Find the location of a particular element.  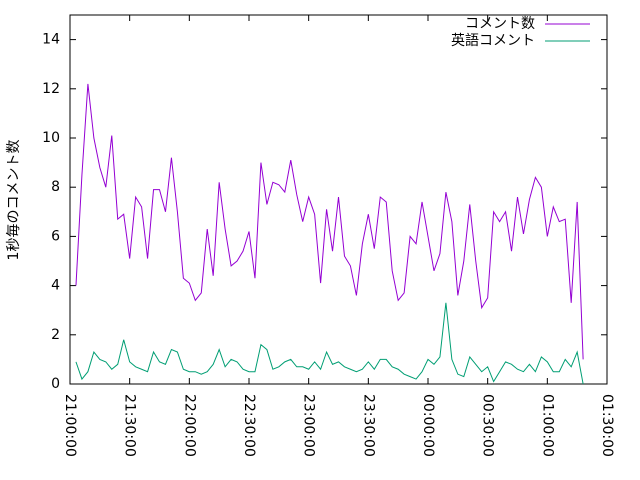

y-tick-label: 14 is located at coordinates (51, 40).